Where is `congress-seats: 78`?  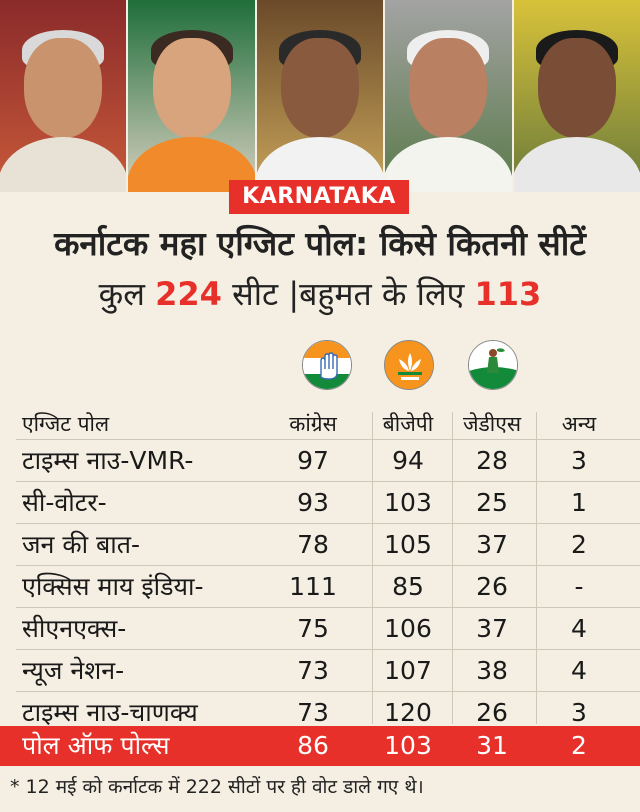 congress-seats: 78 is located at coordinates (313, 544).